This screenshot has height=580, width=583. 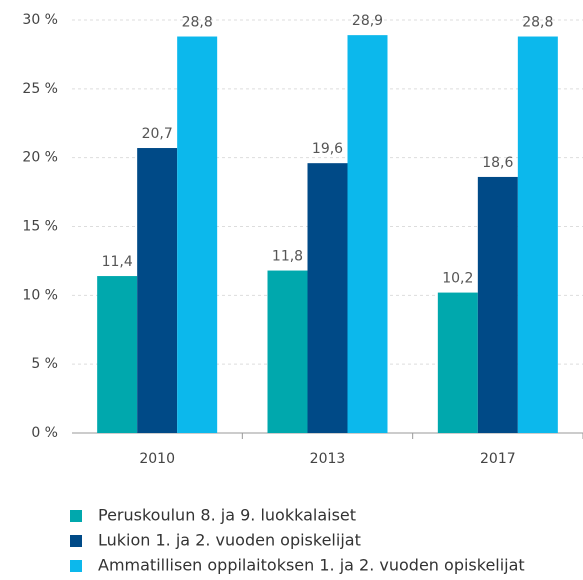 I want to click on y-tick-label: 30 %, so click(x=40, y=20).